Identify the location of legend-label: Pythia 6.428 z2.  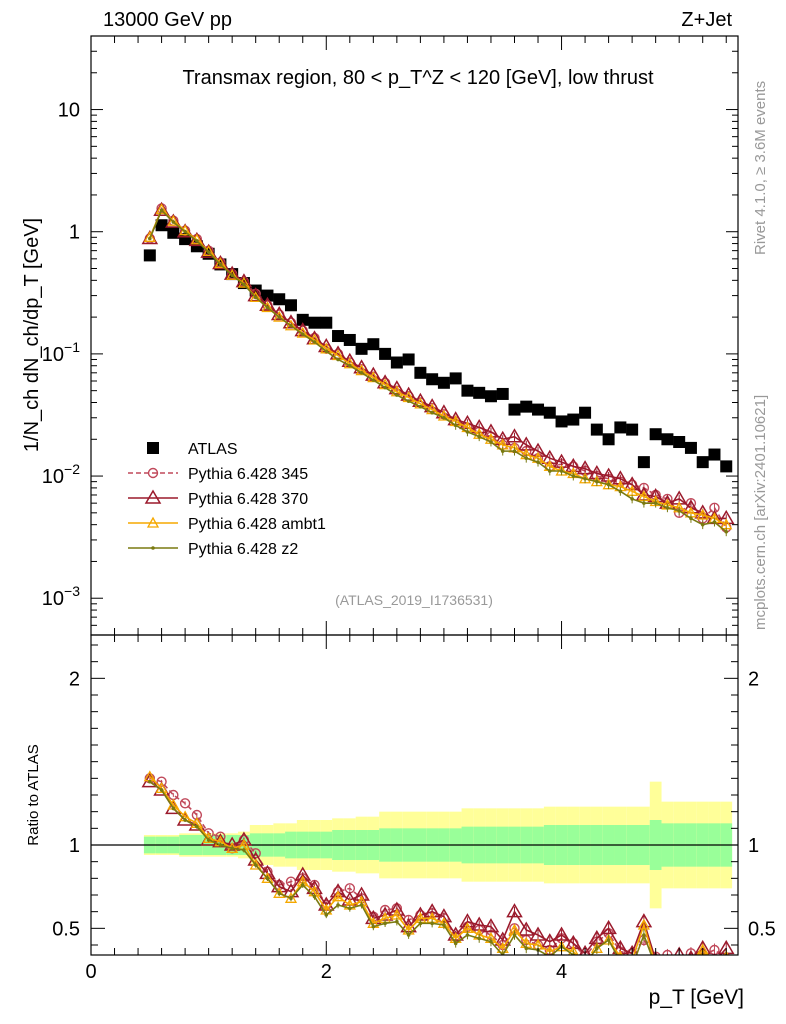
(243, 549).